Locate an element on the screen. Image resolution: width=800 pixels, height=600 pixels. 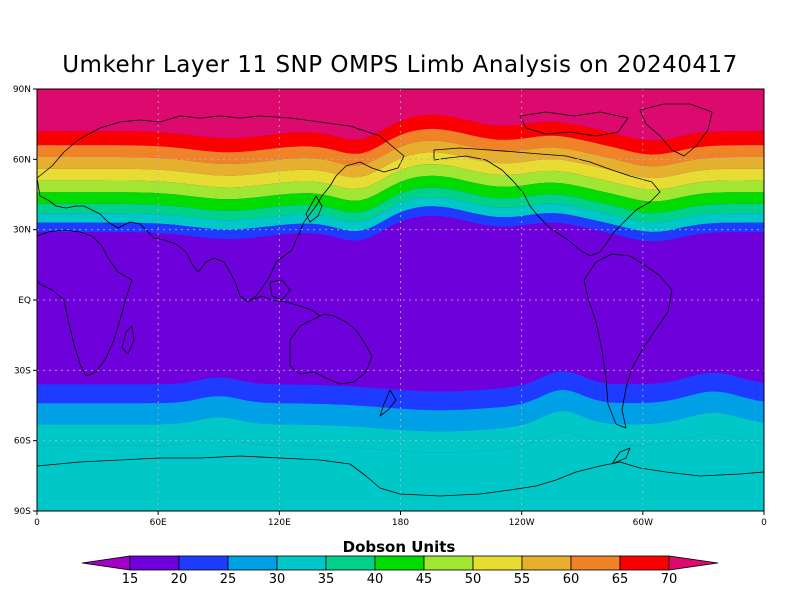
lat-label: 30S is located at coordinates (22, 371).